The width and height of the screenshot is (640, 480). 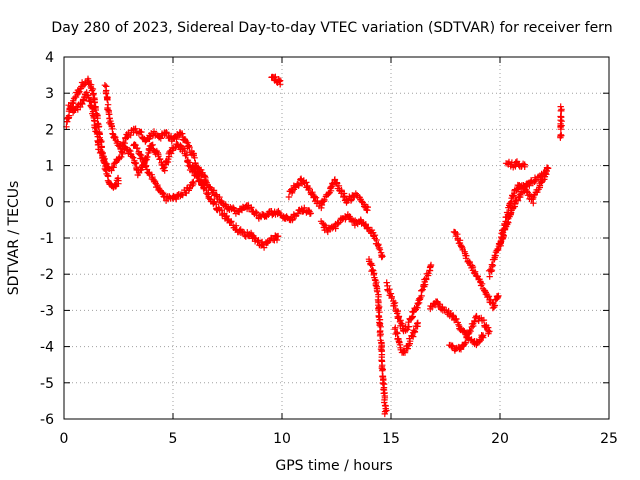 What do you see at coordinates (49, 203) in the screenshot?
I see `y-tick-label: 0` at bounding box center [49, 203].